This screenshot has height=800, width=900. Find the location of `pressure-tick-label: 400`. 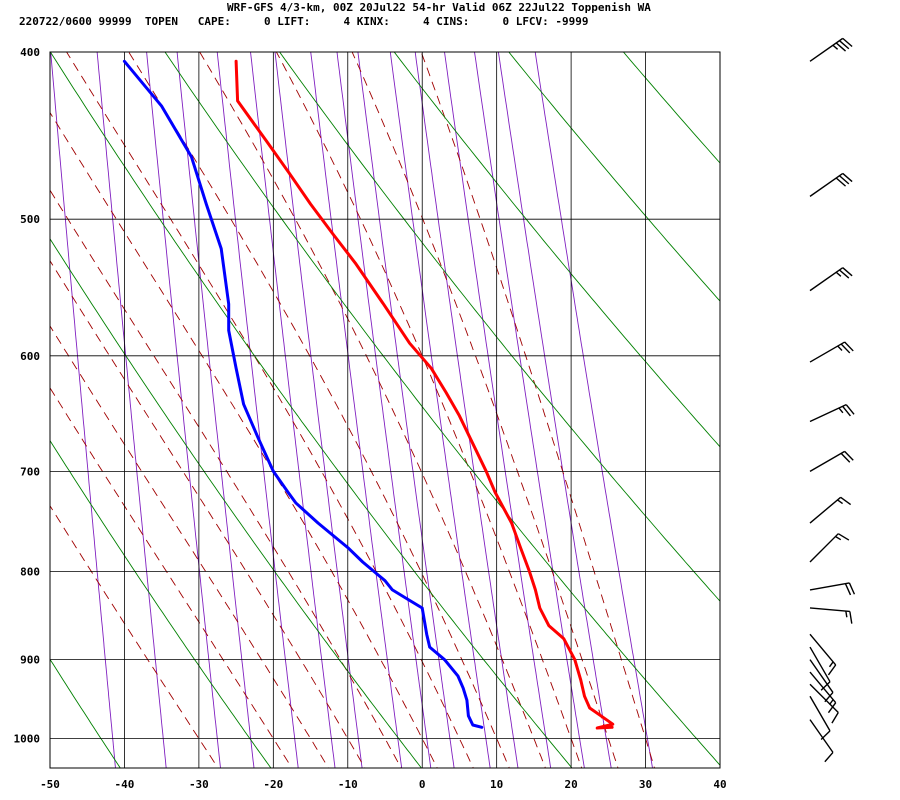

pressure-tick-label: 400 is located at coordinates (30, 52).